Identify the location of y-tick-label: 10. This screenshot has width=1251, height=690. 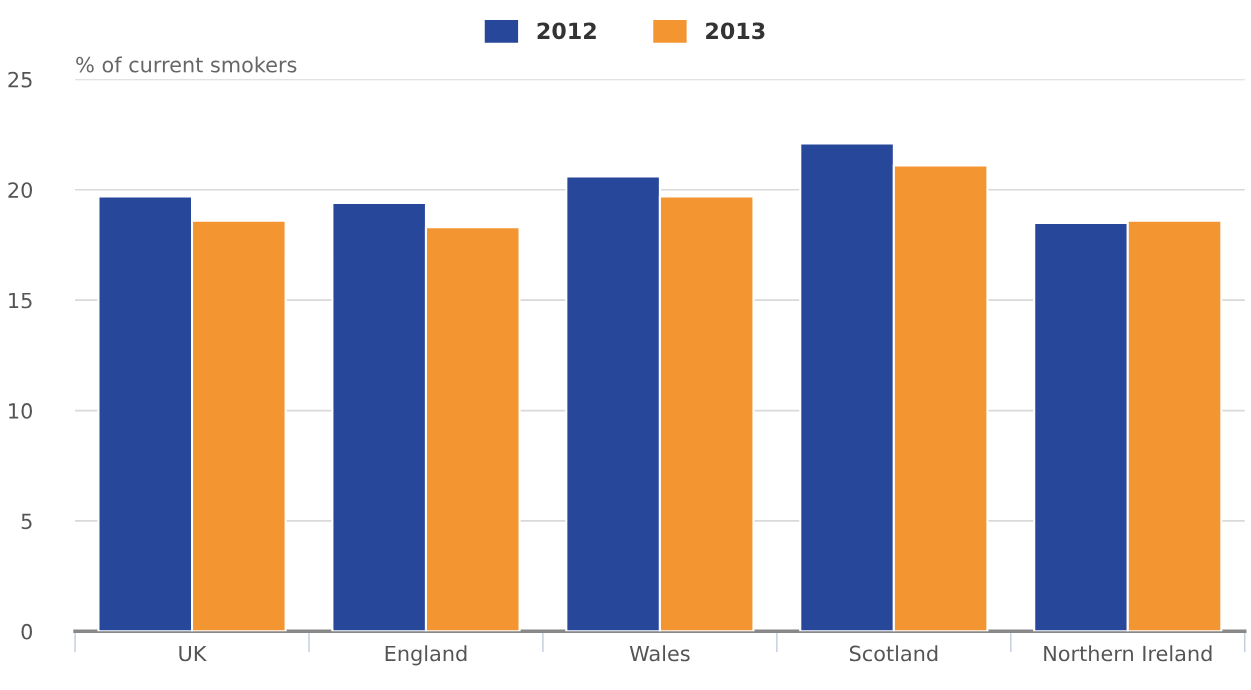
(21, 411).